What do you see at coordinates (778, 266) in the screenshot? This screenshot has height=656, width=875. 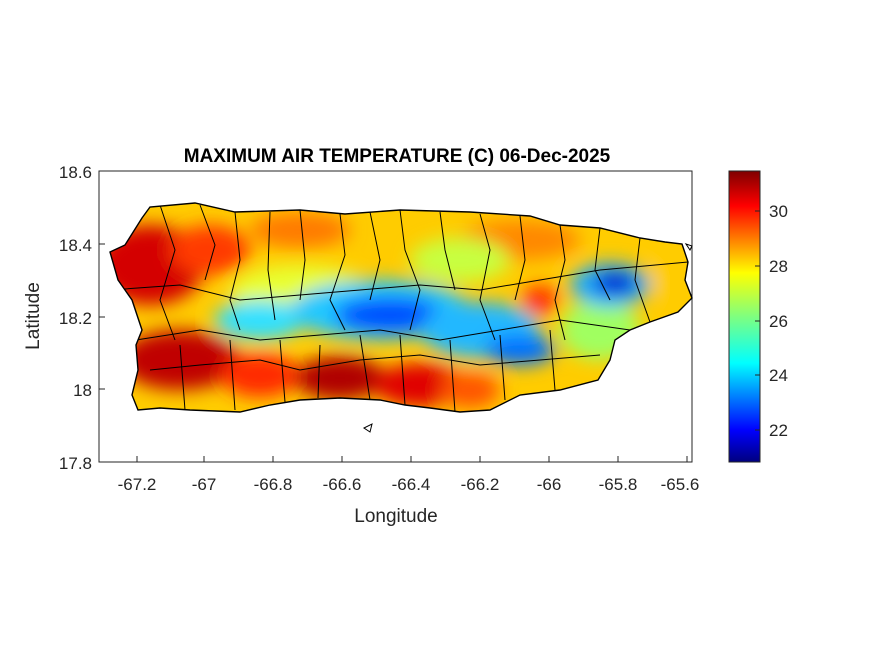 I see `svg-text: 28` at bounding box center [778, 266].